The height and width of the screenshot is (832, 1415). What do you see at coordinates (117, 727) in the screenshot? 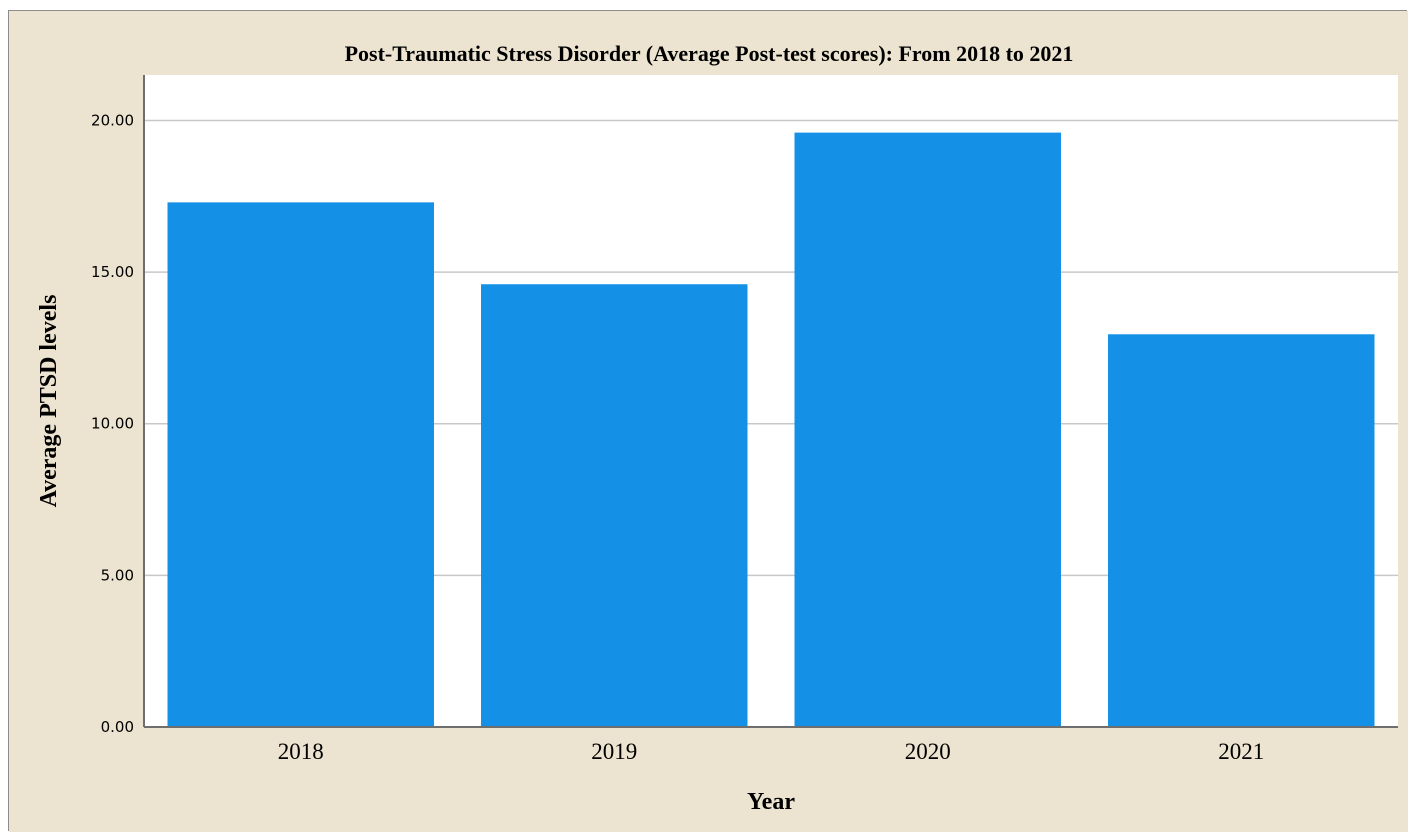
I see `y-tick-label: 0.00` at bounding box center [117, 727].